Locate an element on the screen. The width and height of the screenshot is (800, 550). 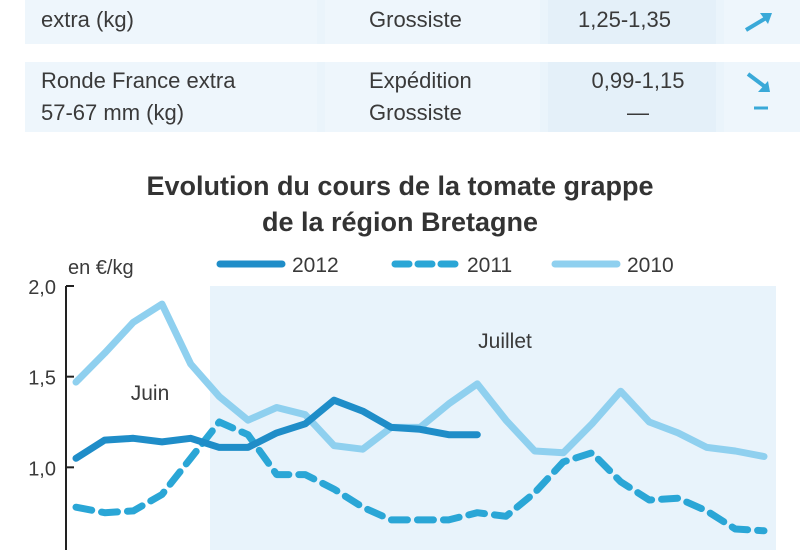
trend-down-icon is located at coordinates (758, 91).